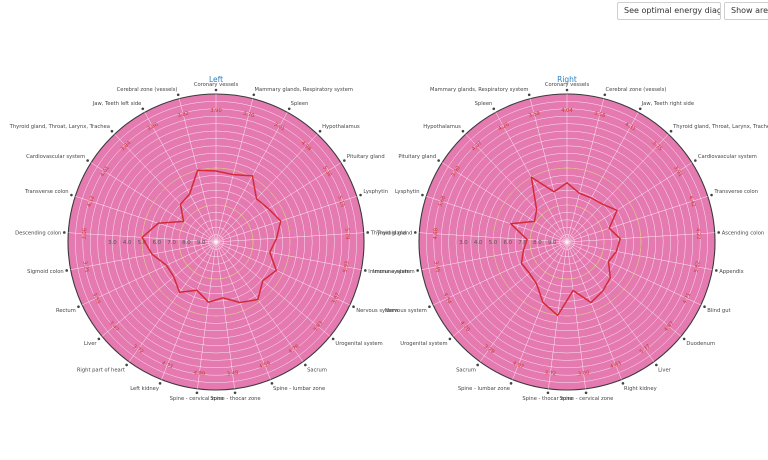 The width and height of the screenshot is (768, 460). Describe the element at coordinates (567, 85) in the screenshot. I see `organ-label: Coronary vessels` at that location.